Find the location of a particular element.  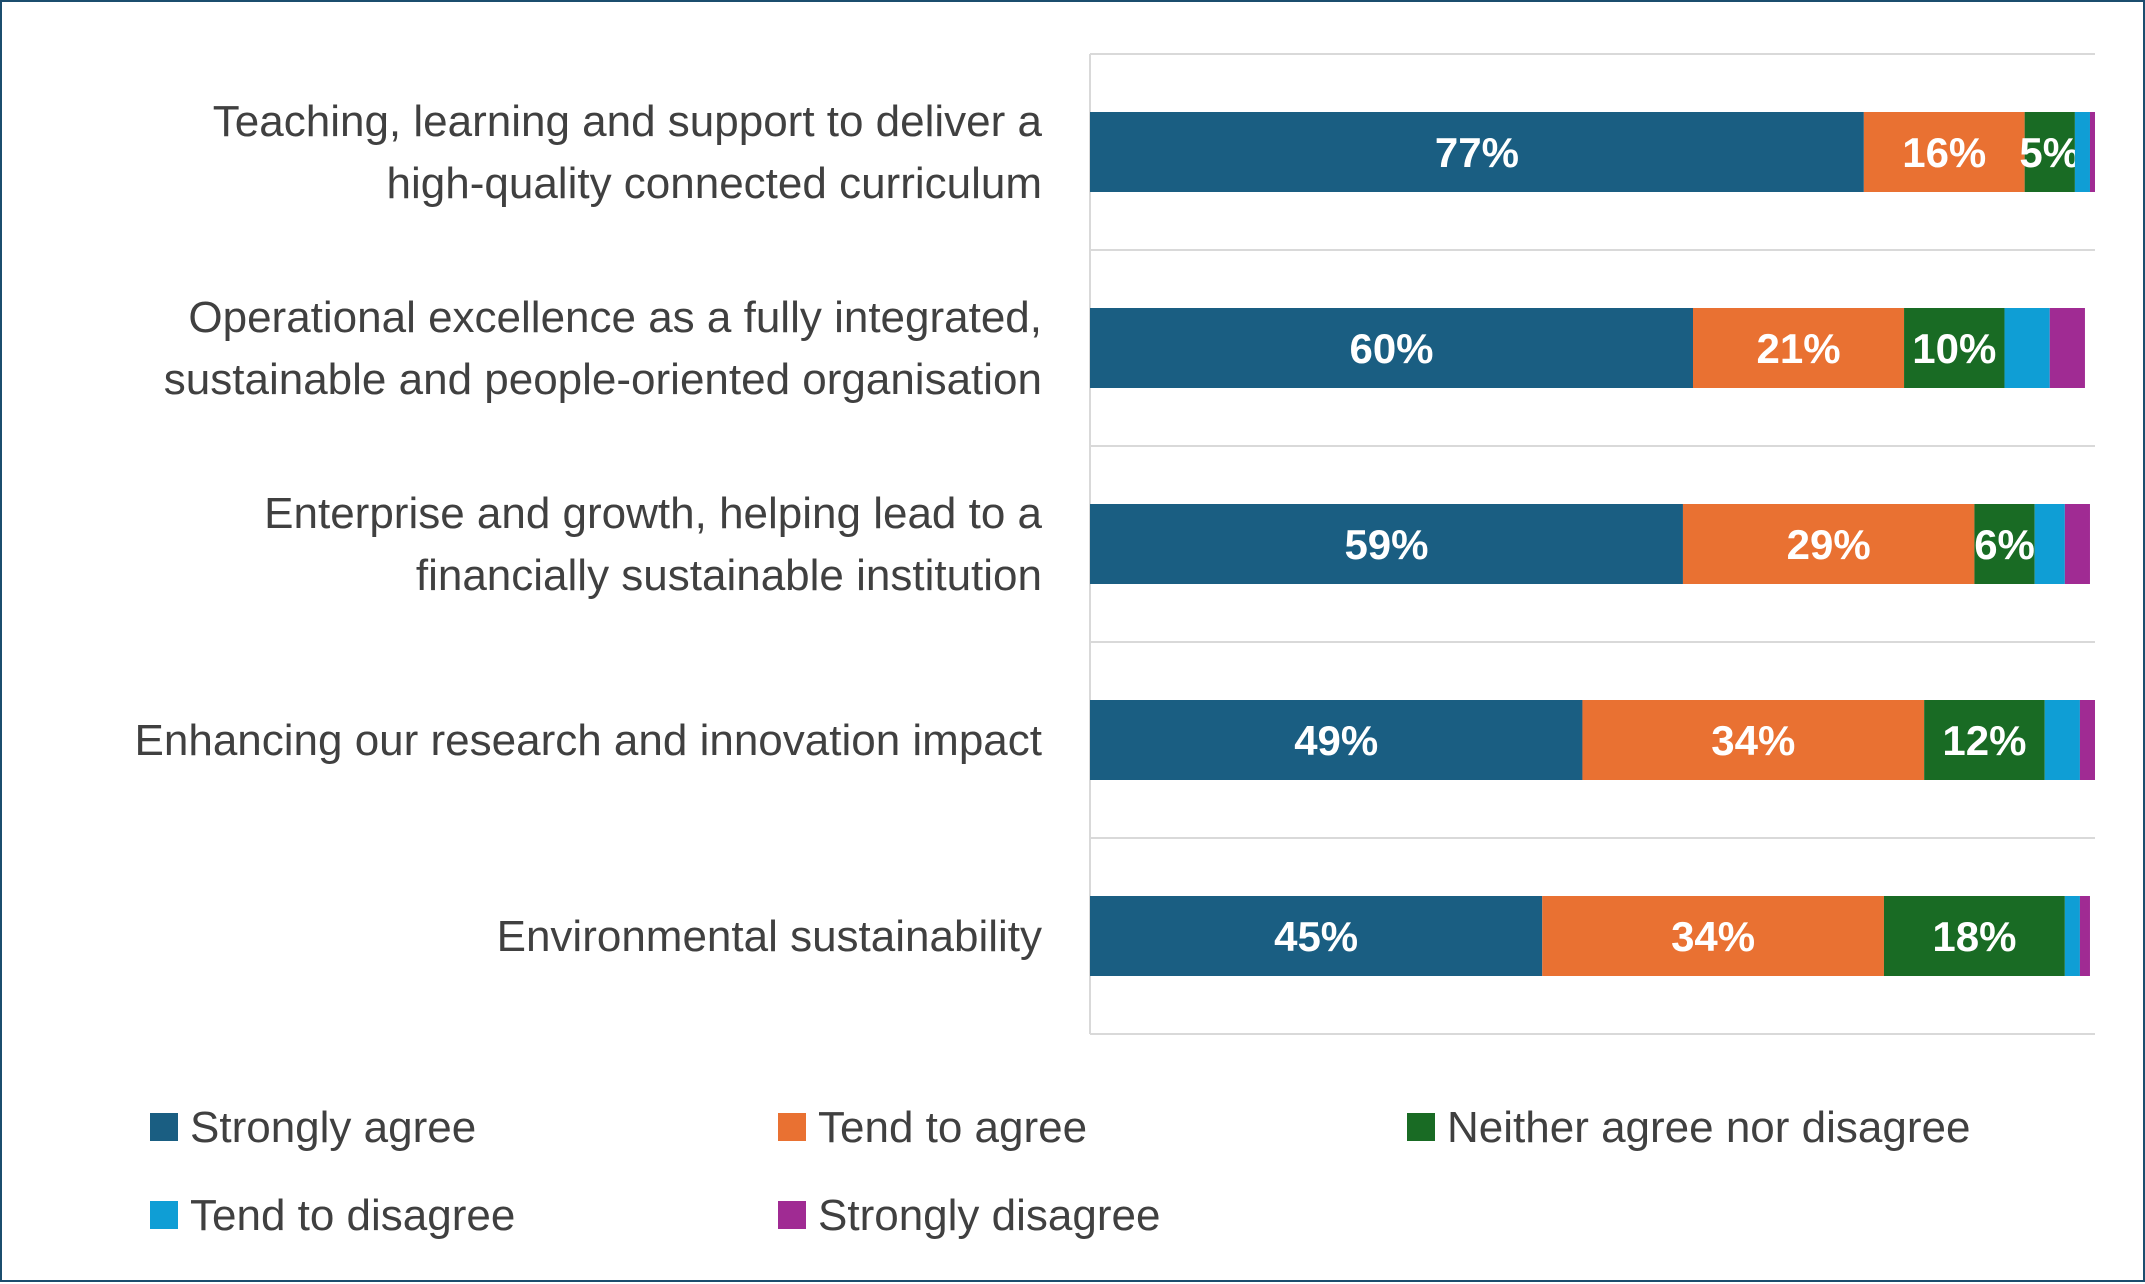

category-label: Environmental sustainability is located at coordinates (769, 936).